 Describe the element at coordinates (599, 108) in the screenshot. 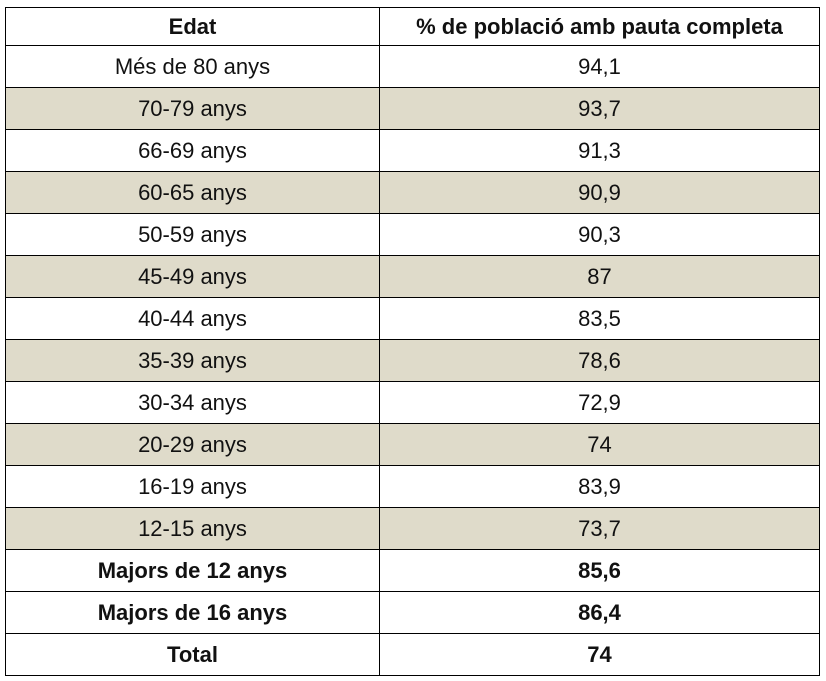

I see `percent-cell: 93,7` at that location.